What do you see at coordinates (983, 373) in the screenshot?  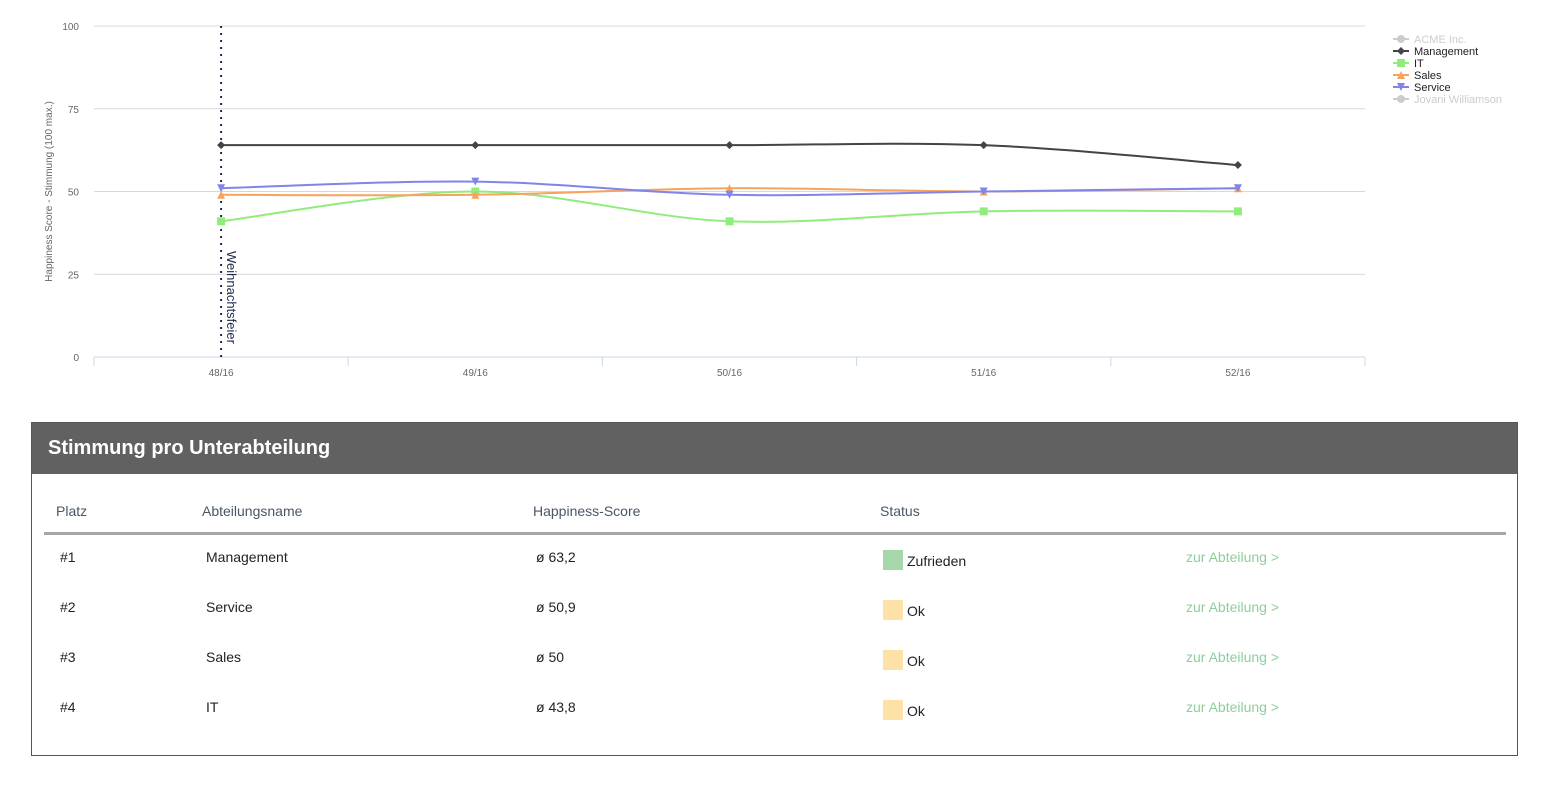 I see `x-tick-label: 51/16` at bounding box center [983, 373].